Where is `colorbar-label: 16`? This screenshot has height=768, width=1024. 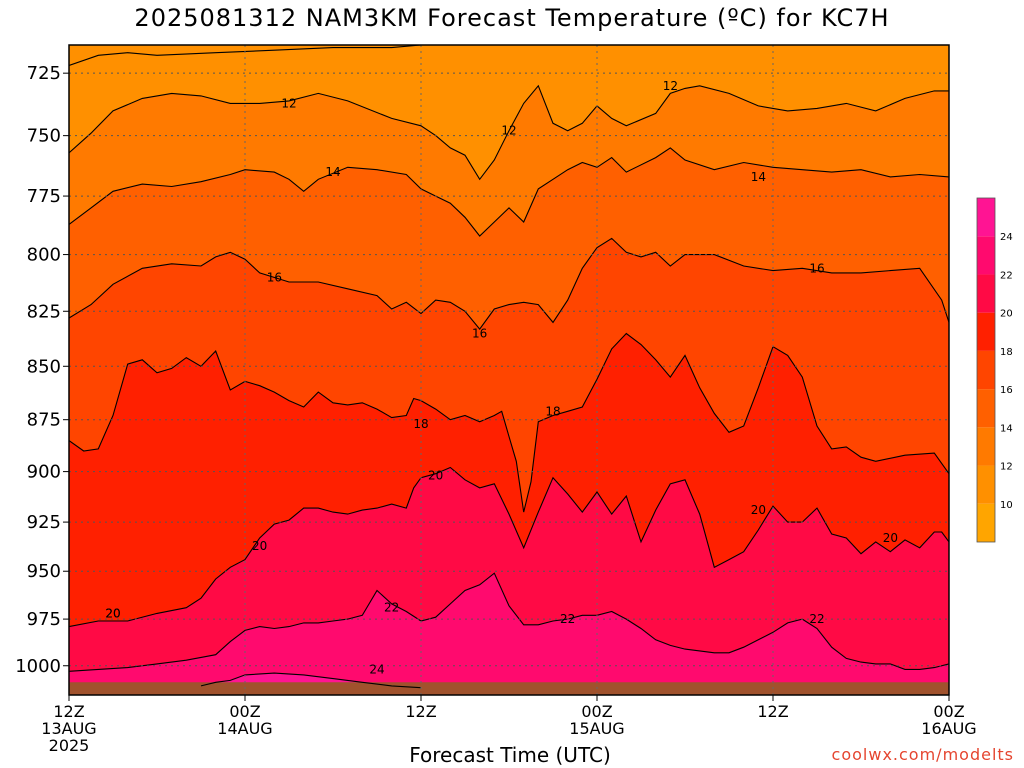
colorbar-label: 16 is located at coordinates (1006, 390).